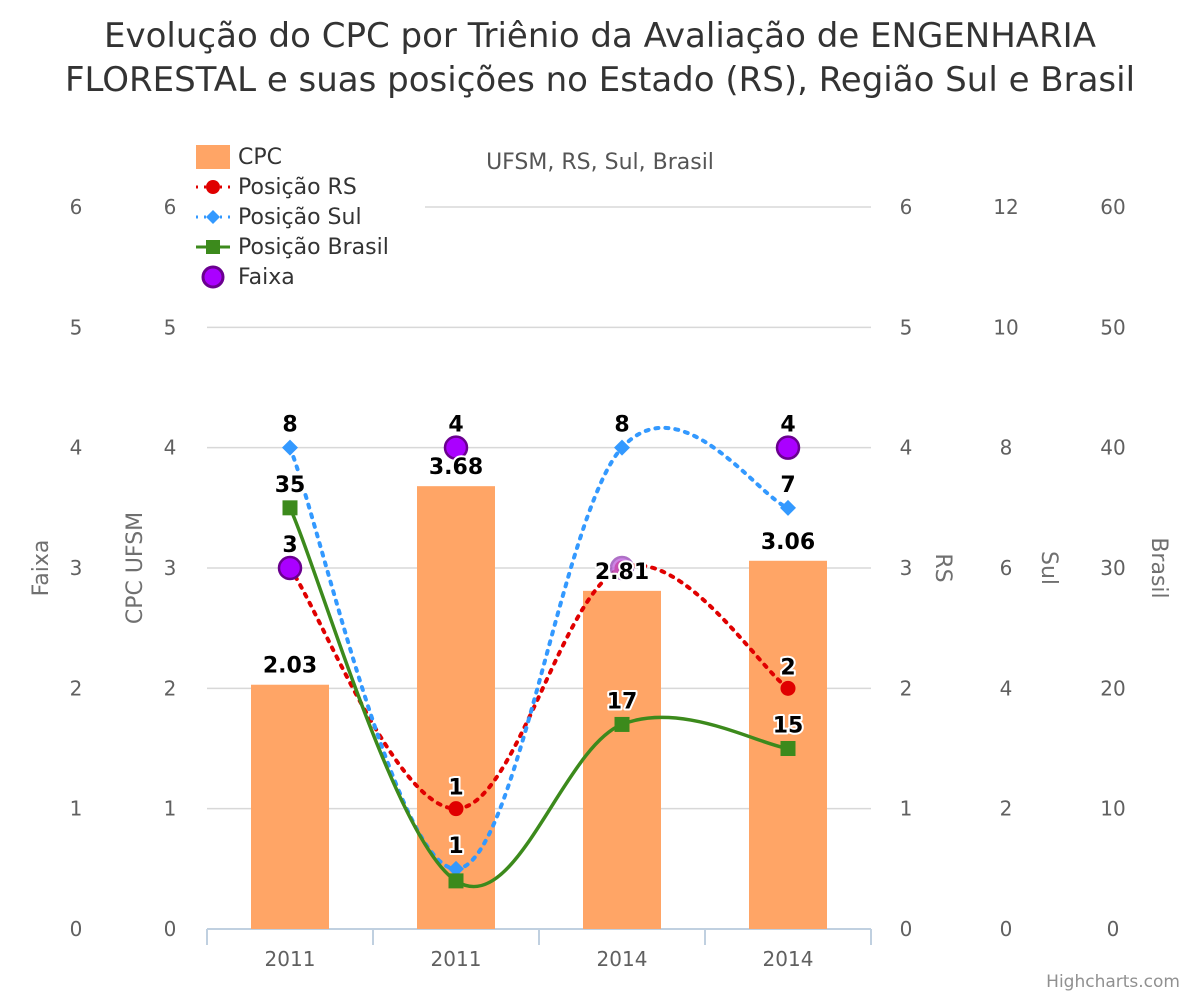 The image size is (1200, 1000). I want to click on data-label: 2.81, so click(622, 572).